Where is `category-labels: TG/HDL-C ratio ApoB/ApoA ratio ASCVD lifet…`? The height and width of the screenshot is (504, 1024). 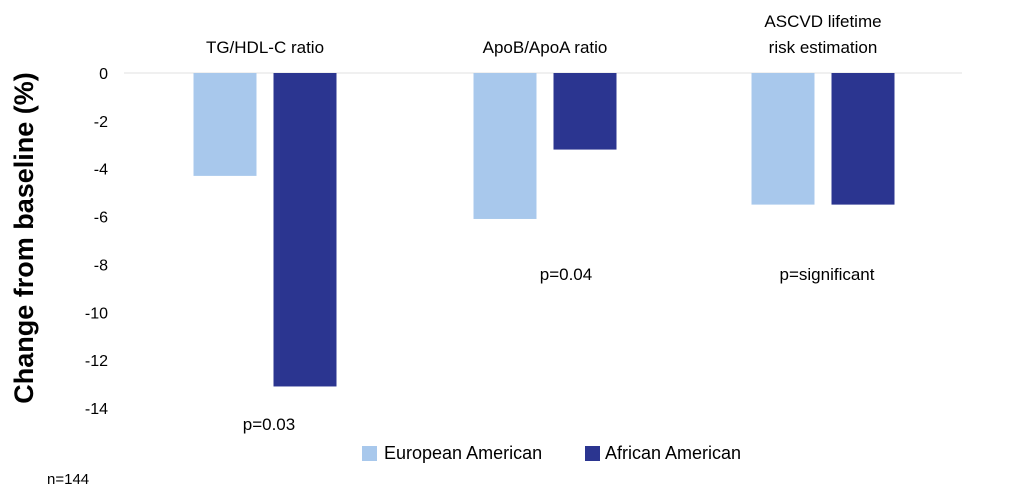
category-labels: TG/HDL-C ratio ApoB/ApoA ratio ASCVD lifet… is located at coordinates (544, 34).